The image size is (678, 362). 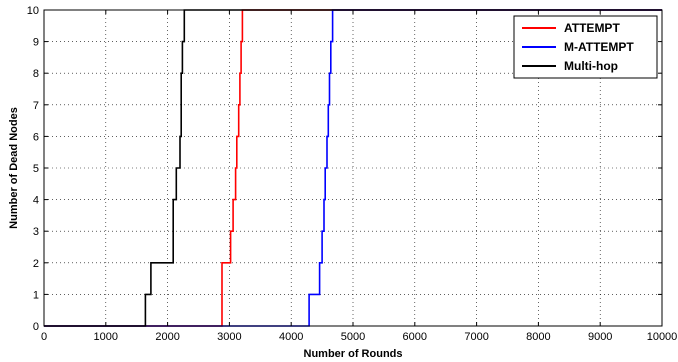 What do you see at coordinates (36, 264) in the screenshot?
I see `y-tick-label: 2` at bounding box center [36, 264].